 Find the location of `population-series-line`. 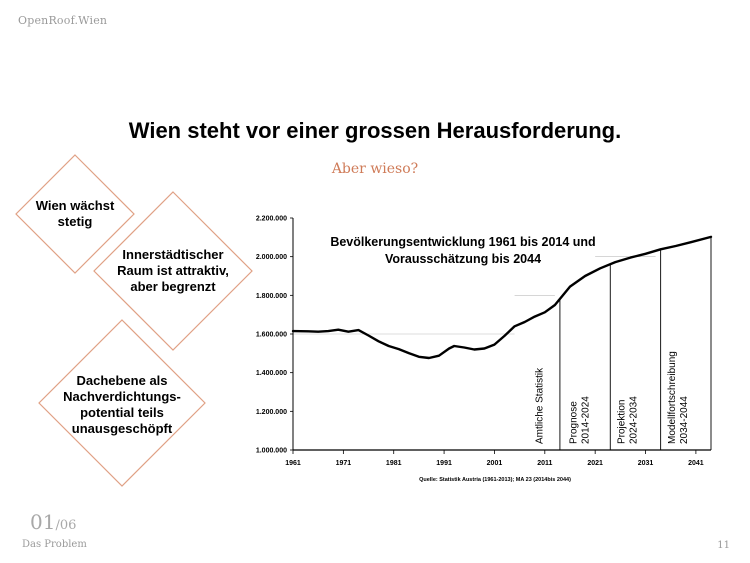

population-series-line is located at coordinates (502, 297).